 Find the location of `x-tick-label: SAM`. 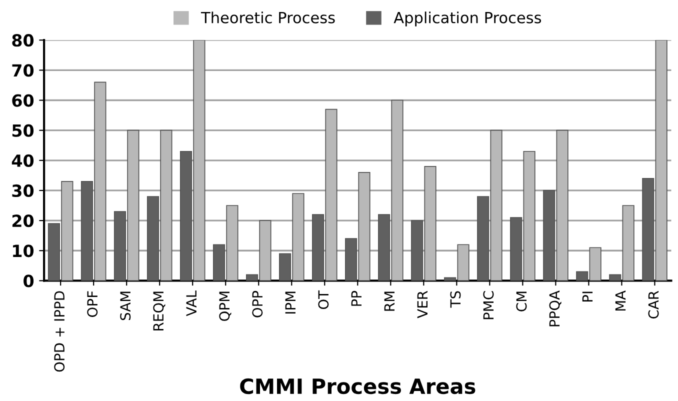

x-tick-label: SAM is located at coordinates (125, 306).